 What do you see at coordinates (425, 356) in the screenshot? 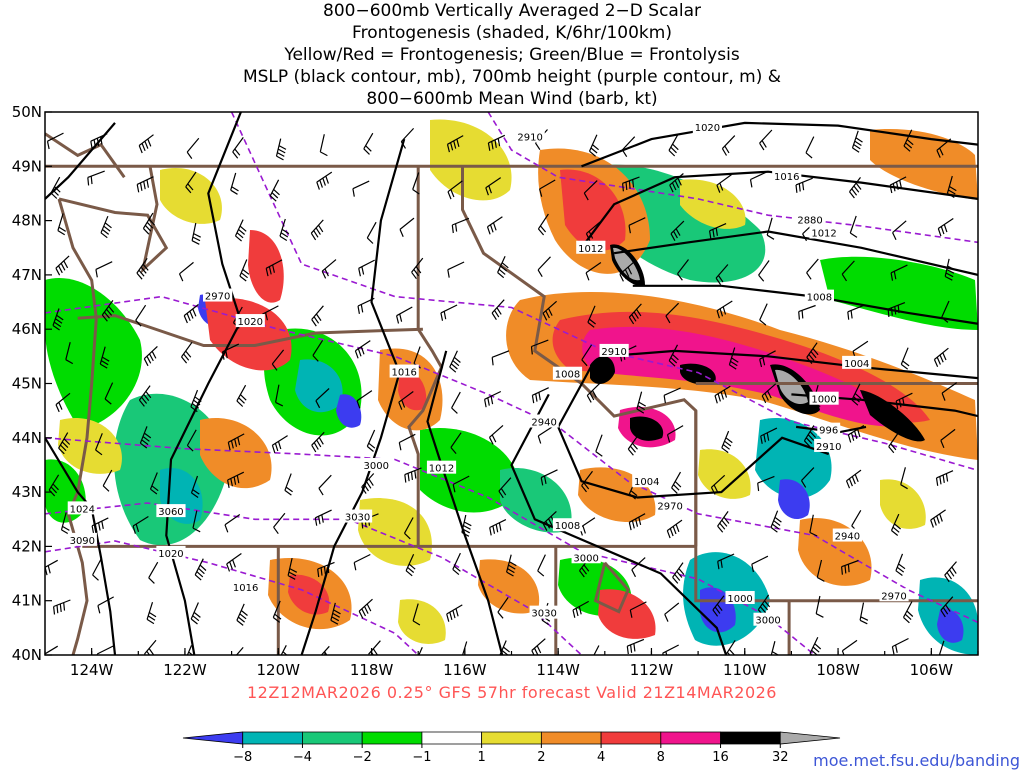
I see `boundary-line` at bounding box center [425, 356].